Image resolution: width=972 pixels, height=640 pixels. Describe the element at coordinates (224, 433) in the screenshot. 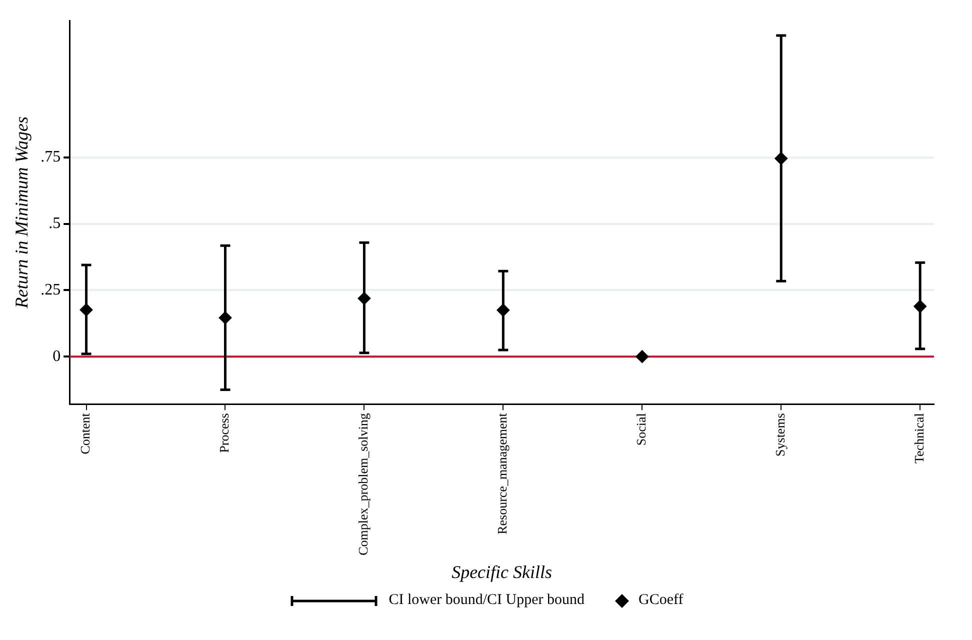

I see `x-tick-label: Process` at that location.